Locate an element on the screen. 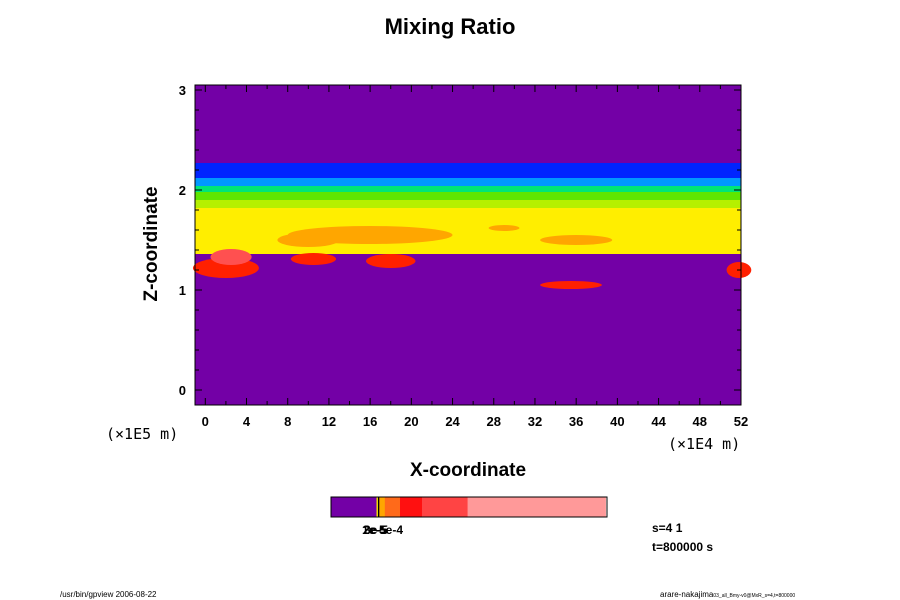 This screenshot has height=600, width=900. colorbar-label-1: 1e-5 is located at coordinates (374, 530).